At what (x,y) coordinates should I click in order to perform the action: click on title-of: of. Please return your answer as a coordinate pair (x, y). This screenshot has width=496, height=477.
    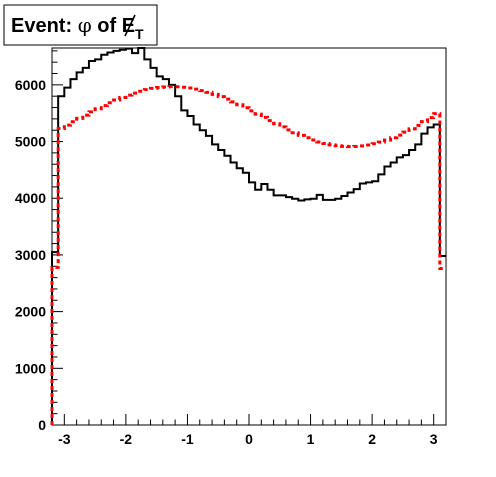
    Looking at the image, I should click on (107, 26).